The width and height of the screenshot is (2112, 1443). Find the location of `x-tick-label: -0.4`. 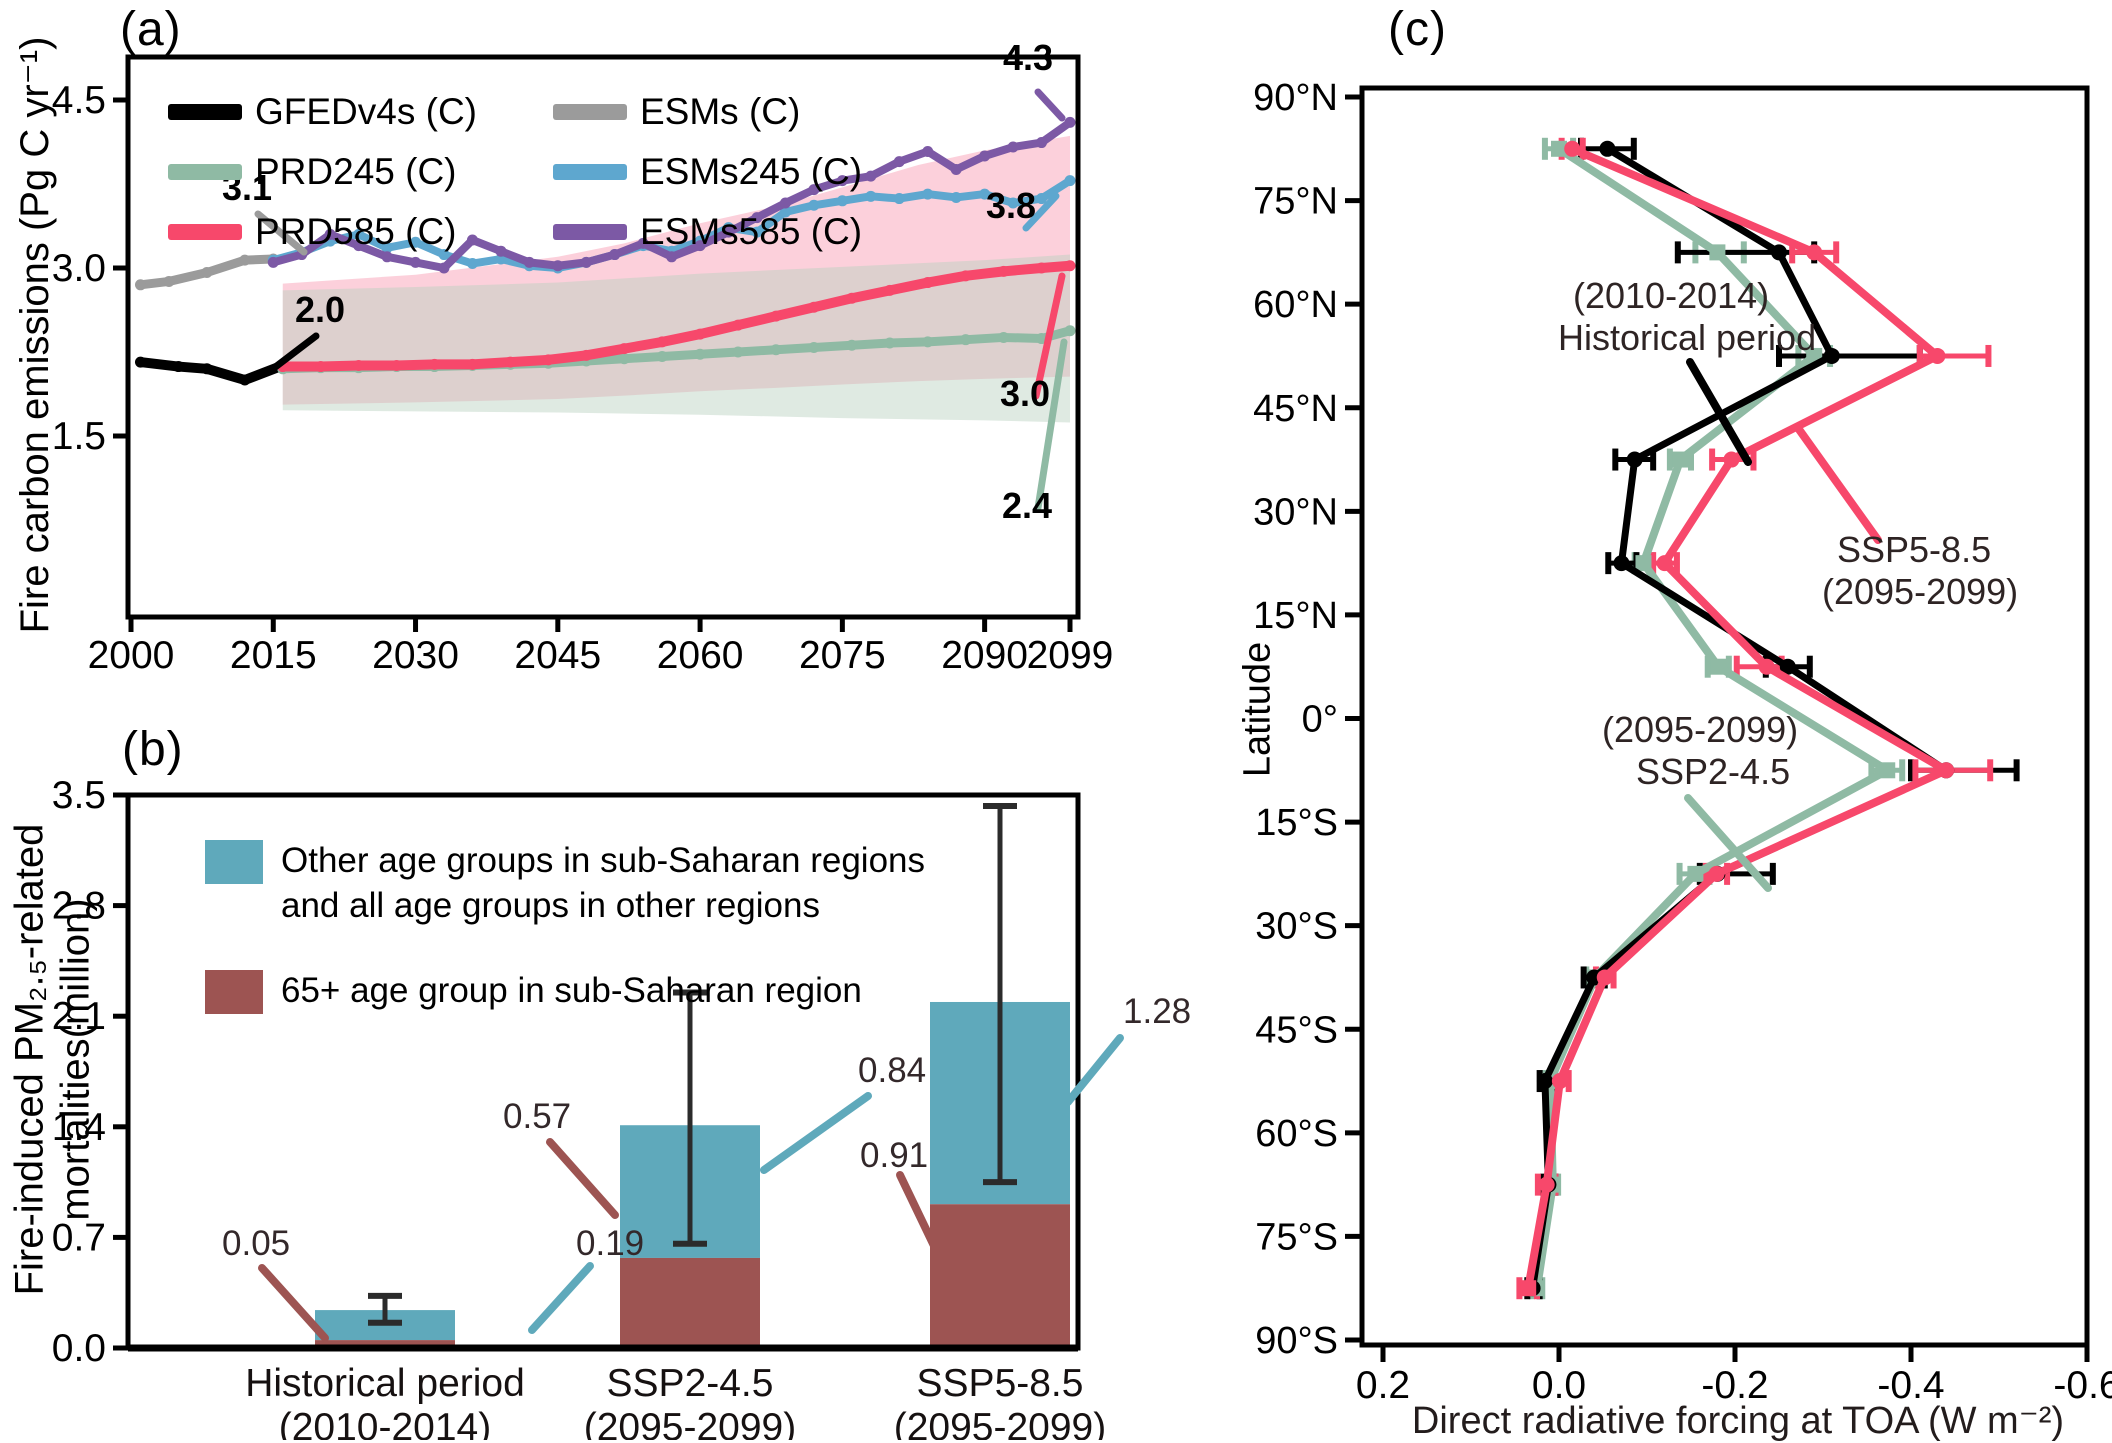

x-tick-label: -0.4 is located at coordinates (1910, 1385).